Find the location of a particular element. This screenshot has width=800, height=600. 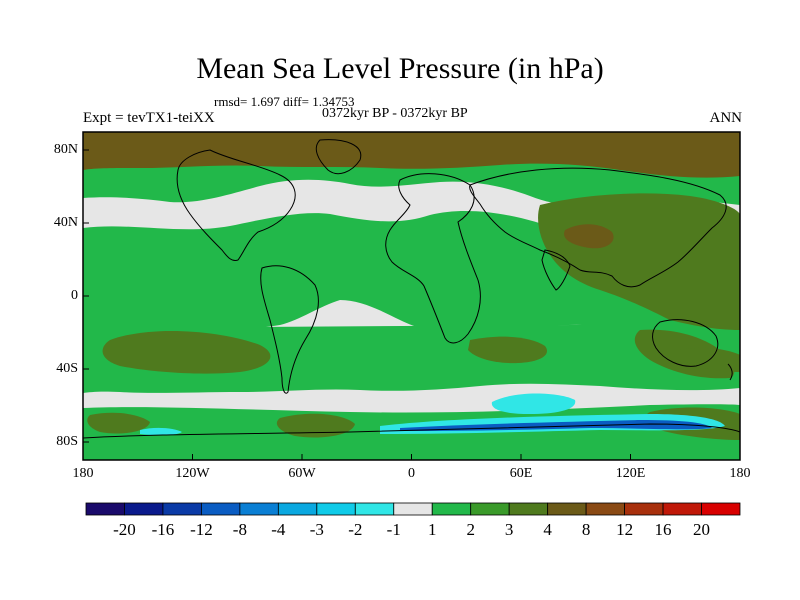

y-tick-40s: 40S is located at coordinates (67, 368).